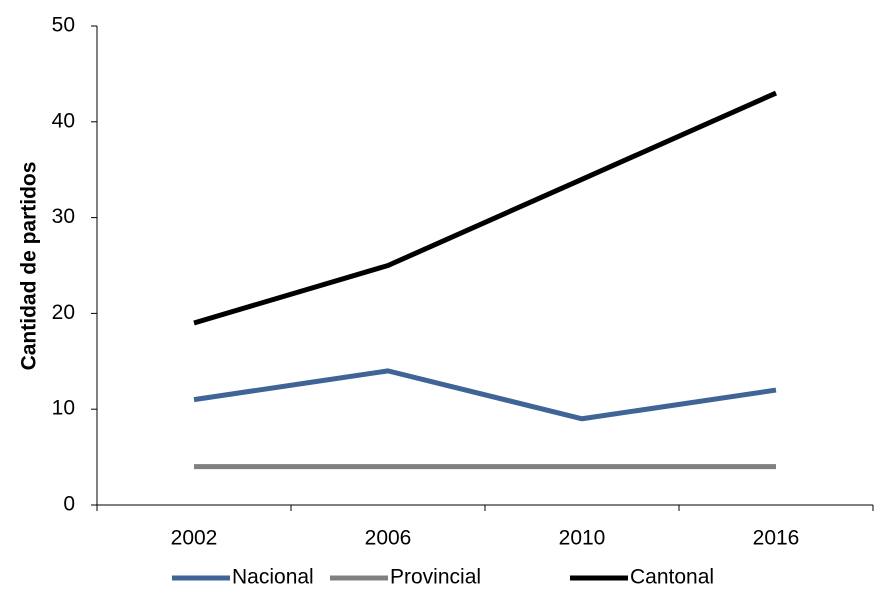 This screenshot has width=875, height=590. Describe the element at coordinates (672, 577) in the screenshot. I see `legend-label: Cantonal` at that location.